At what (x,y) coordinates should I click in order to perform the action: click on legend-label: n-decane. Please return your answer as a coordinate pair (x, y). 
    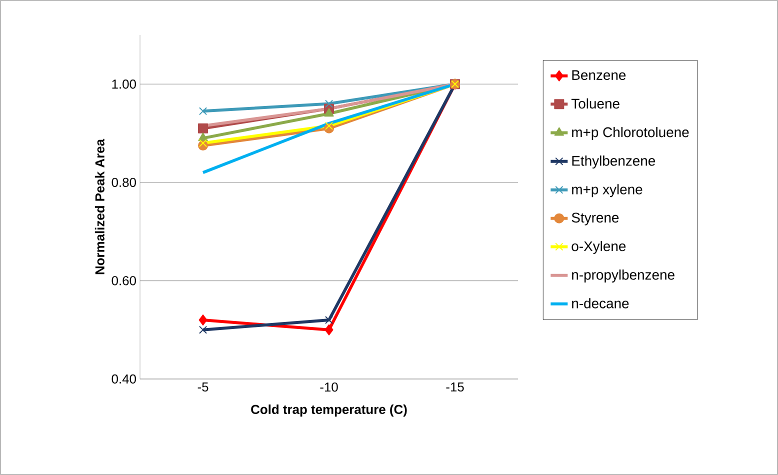
    Looking at the image, I should click on (600, 303).